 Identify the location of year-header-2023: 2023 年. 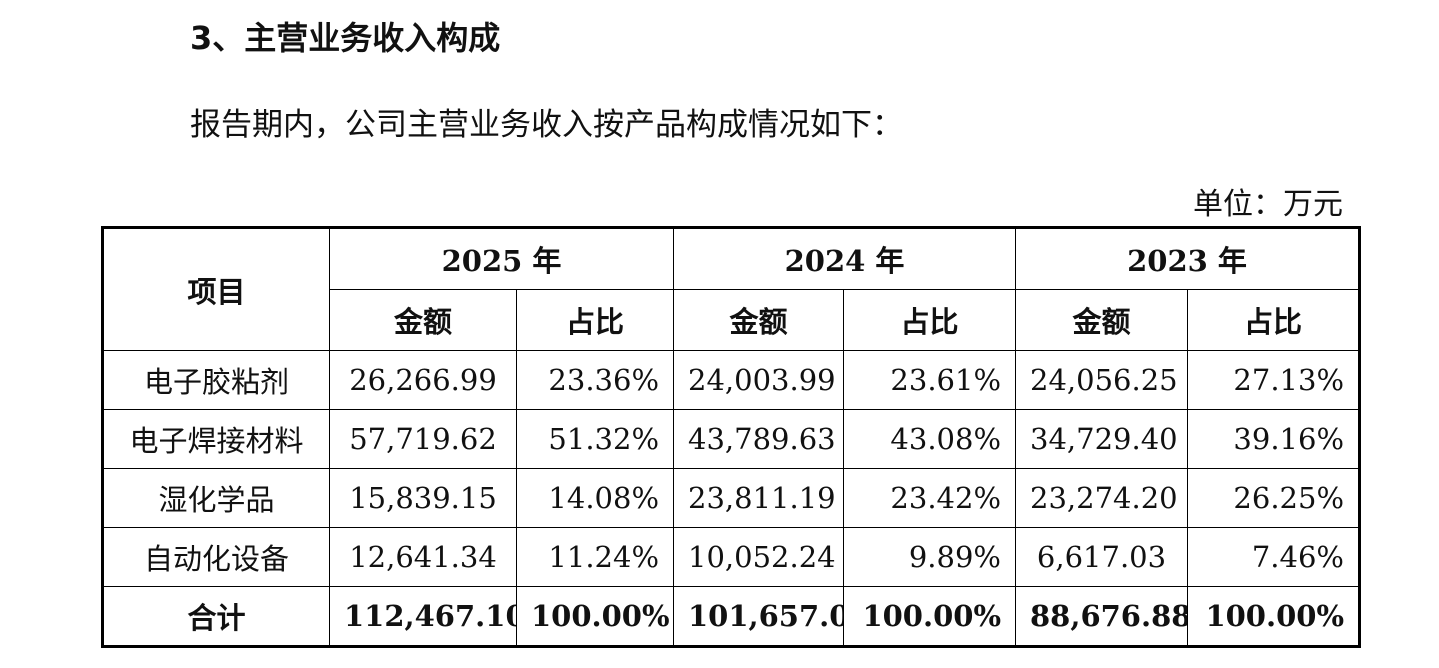
(1187, 258).